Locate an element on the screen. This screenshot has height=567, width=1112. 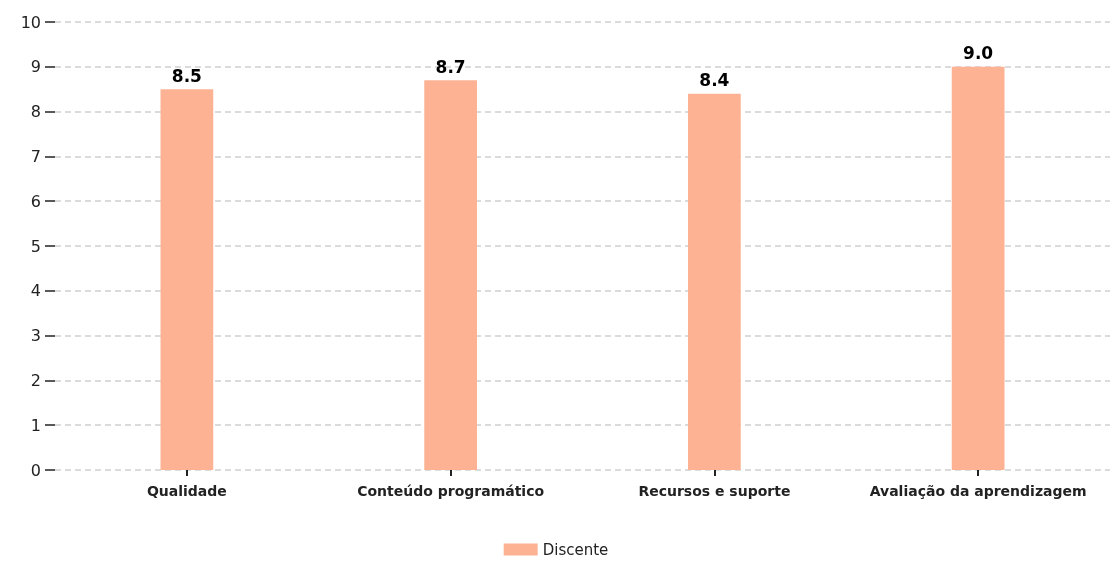
y-tick-label: 2 is located at coordinates (35, 380).